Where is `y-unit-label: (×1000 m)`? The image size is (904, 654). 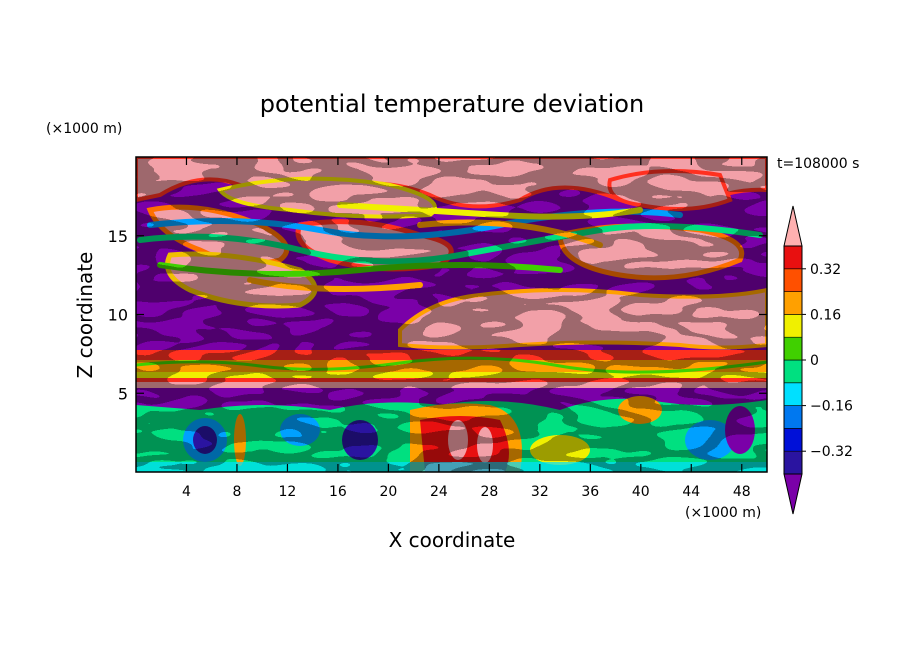
y-unit-label: (×1000 m) is located at coordinates (84, 129).